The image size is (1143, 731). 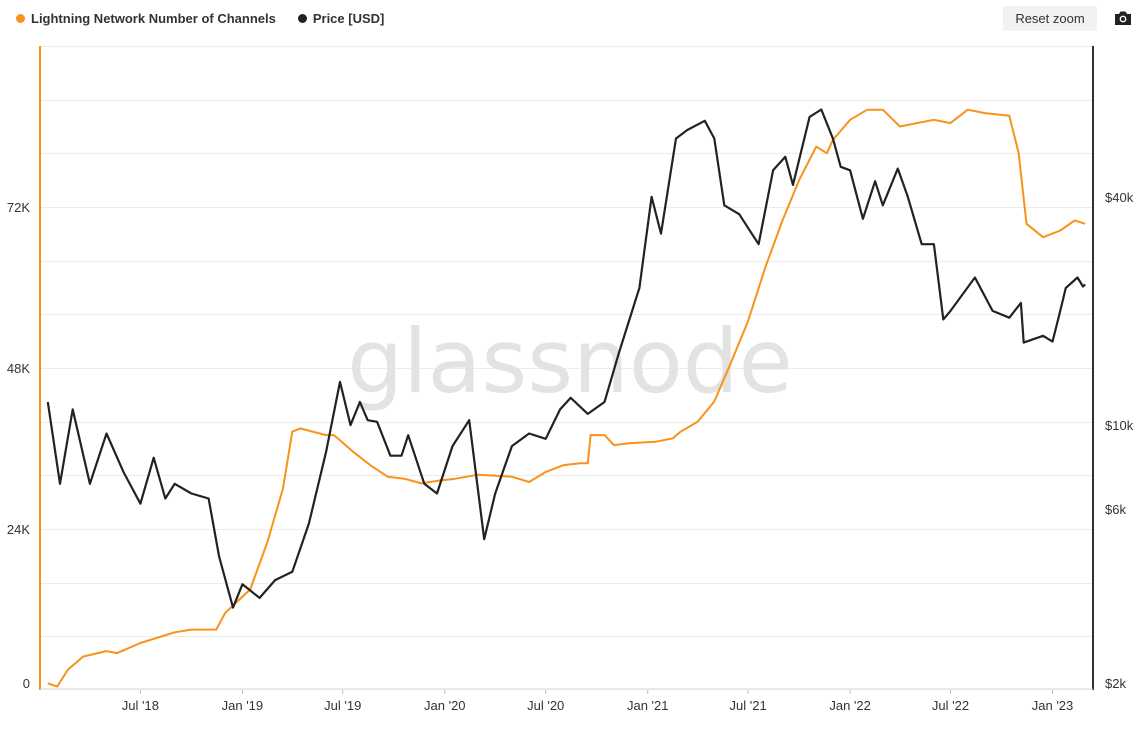 I want to click on right-tick-label: $2k, so click(x=1115, y=683).